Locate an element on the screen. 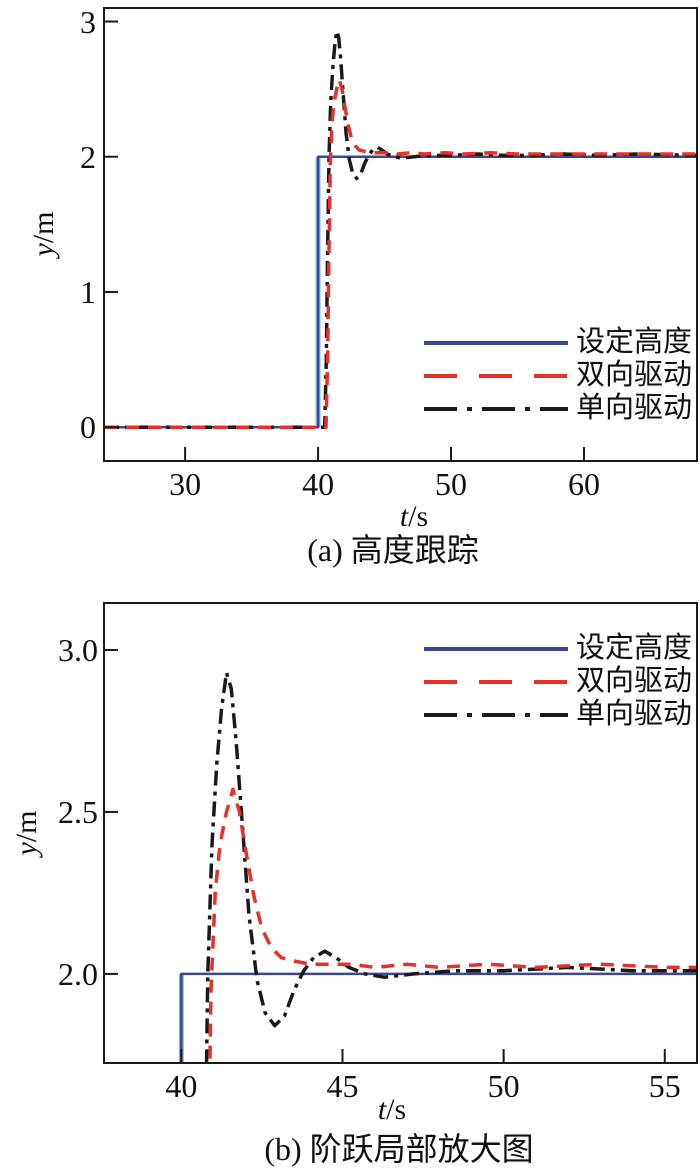 This screenshot has width=700, height=1170. y-tick-label: 3 is located at coordinates (88, 21).